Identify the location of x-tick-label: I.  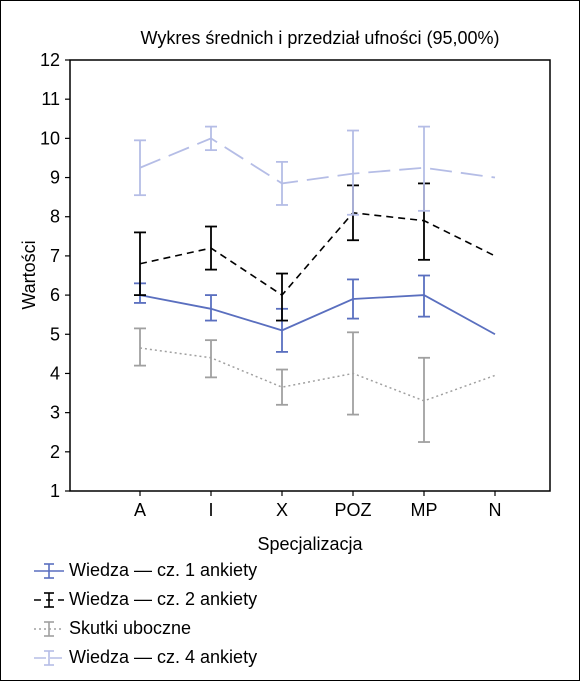
(210, 510).